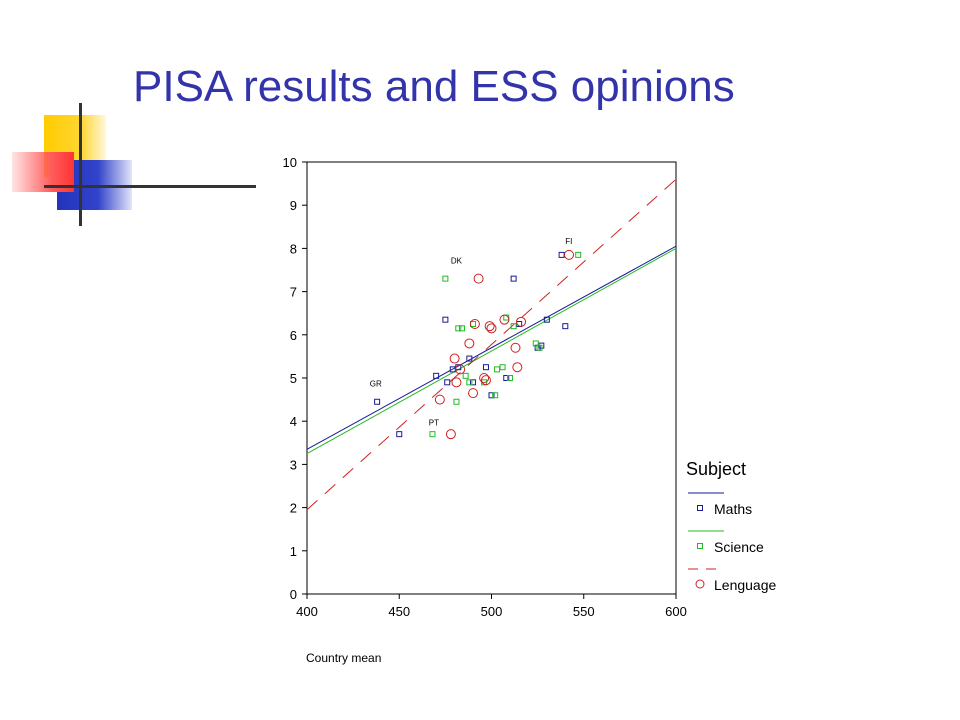 Image resolution: width=960 pixels, height=720 pixels. Describe the element at coordinates (293, 335) in the screenshot. I see `y-tick-label: 6` at that location.